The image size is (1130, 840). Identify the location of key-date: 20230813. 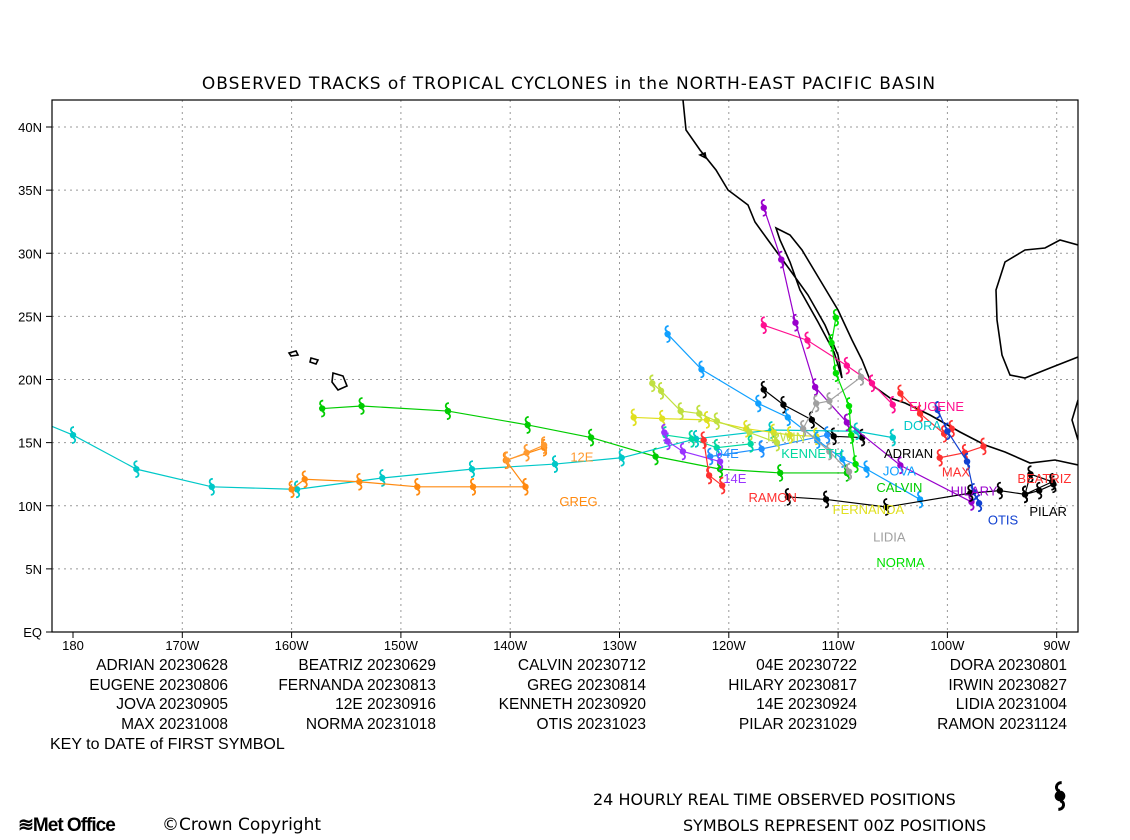
(401, 685).